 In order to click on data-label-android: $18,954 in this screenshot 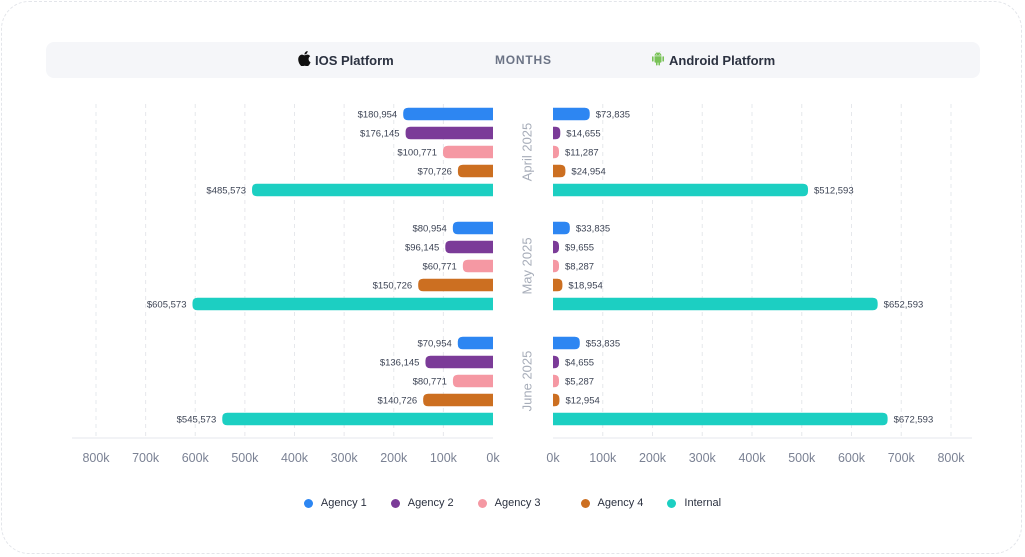, I will do `click(585, 286)`.